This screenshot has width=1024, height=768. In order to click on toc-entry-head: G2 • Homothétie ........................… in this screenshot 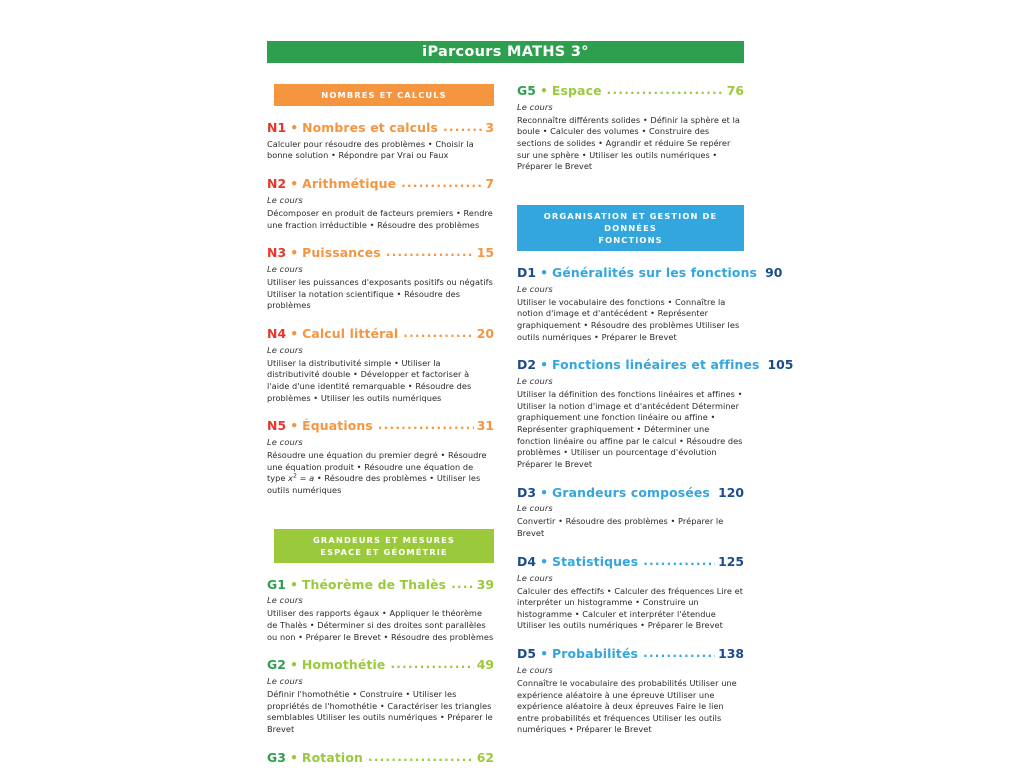, I will do `click(380, 665)`.